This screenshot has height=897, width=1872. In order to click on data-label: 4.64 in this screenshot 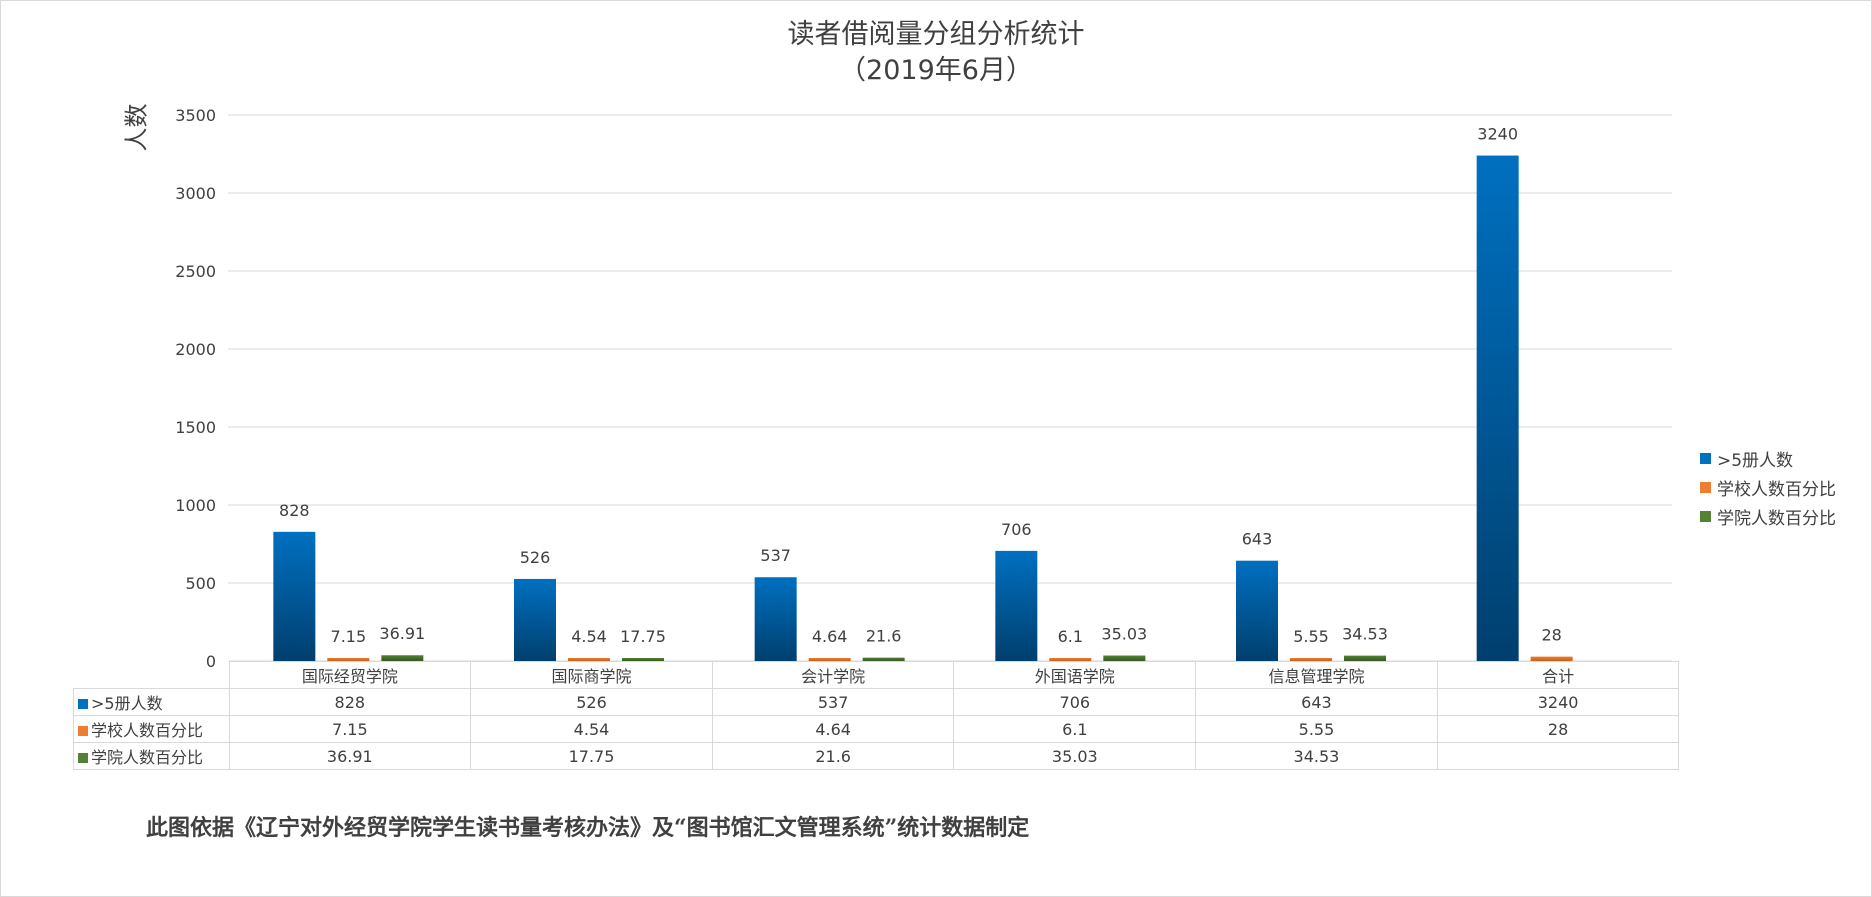, I will do `click(830, 636)`.